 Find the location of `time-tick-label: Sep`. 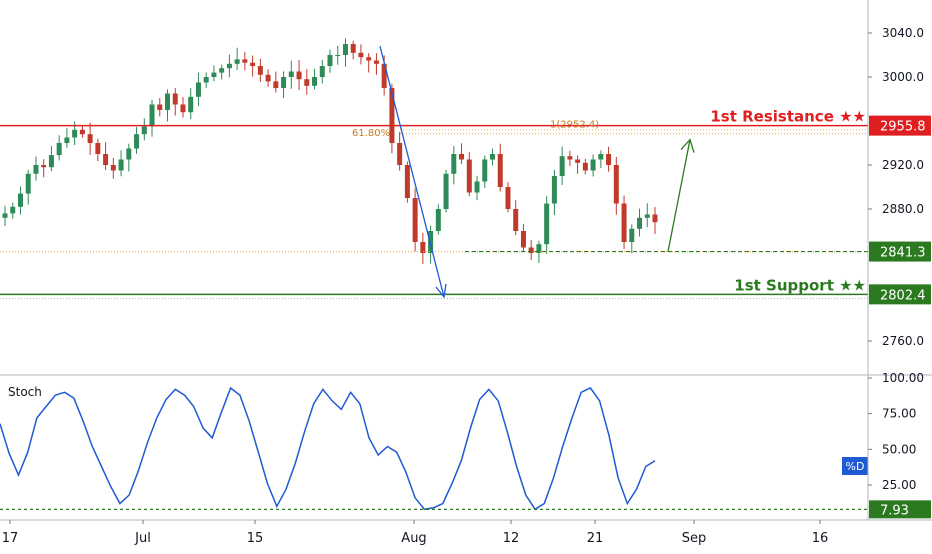

time-tick-label: Sep is located at coordinates (694, 538).